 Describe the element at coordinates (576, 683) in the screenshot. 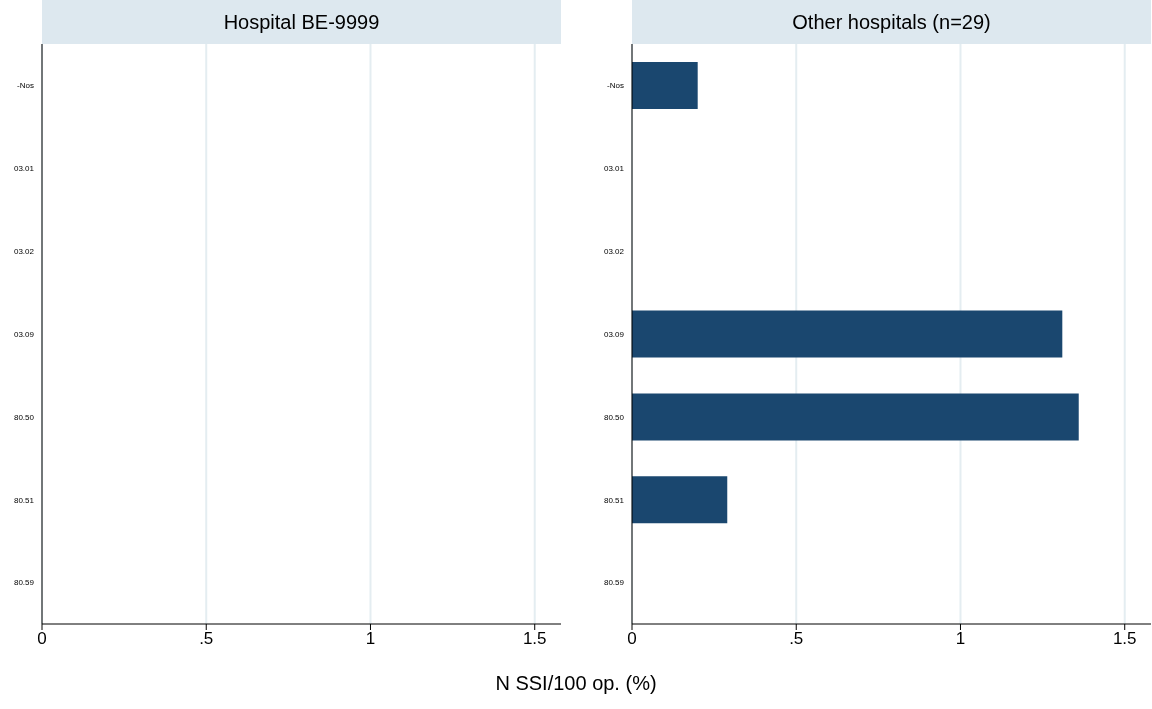

I see `x-axis-title: N SSI/100 op. (%)` at that location.